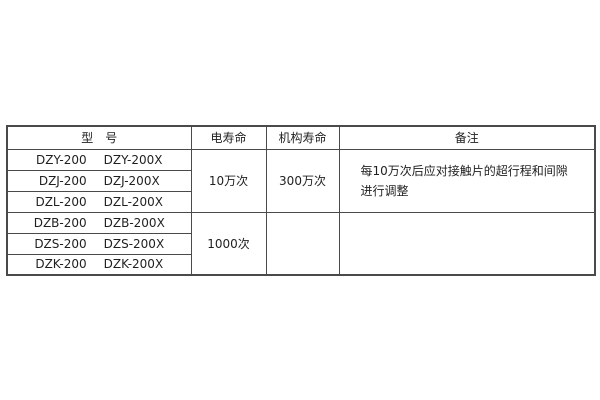  I want to click on header-mechanical-life: 机构寿命, so click(302, 137).